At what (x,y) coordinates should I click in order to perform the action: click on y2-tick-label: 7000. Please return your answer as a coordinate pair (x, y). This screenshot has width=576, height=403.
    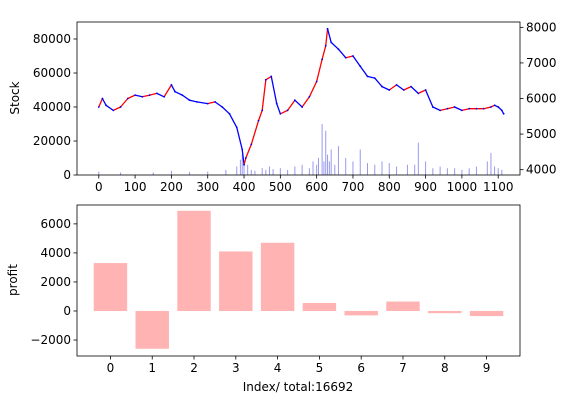
    Looking at the image, I should click on (541, 63).